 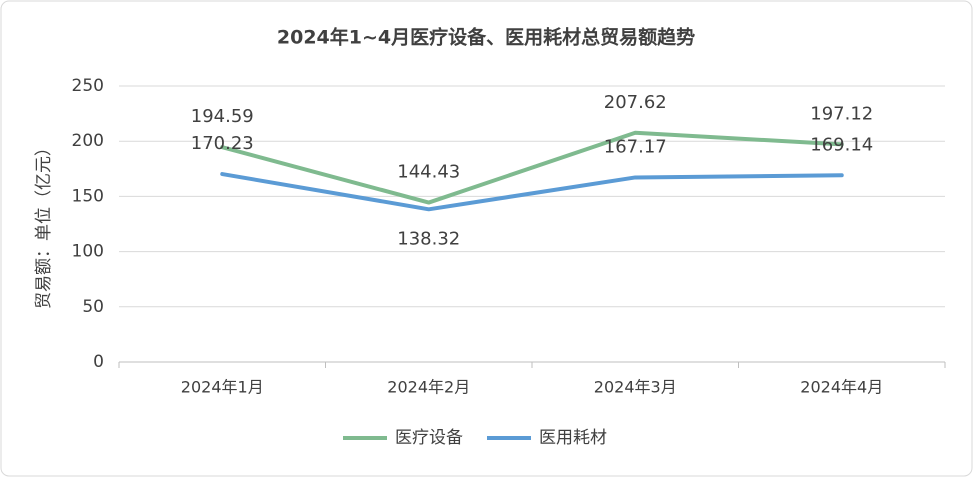 What do you see at coordinates (841, 144) in the screenshot?
I see `value-label: 169.14` at bounding box center [841, 144].